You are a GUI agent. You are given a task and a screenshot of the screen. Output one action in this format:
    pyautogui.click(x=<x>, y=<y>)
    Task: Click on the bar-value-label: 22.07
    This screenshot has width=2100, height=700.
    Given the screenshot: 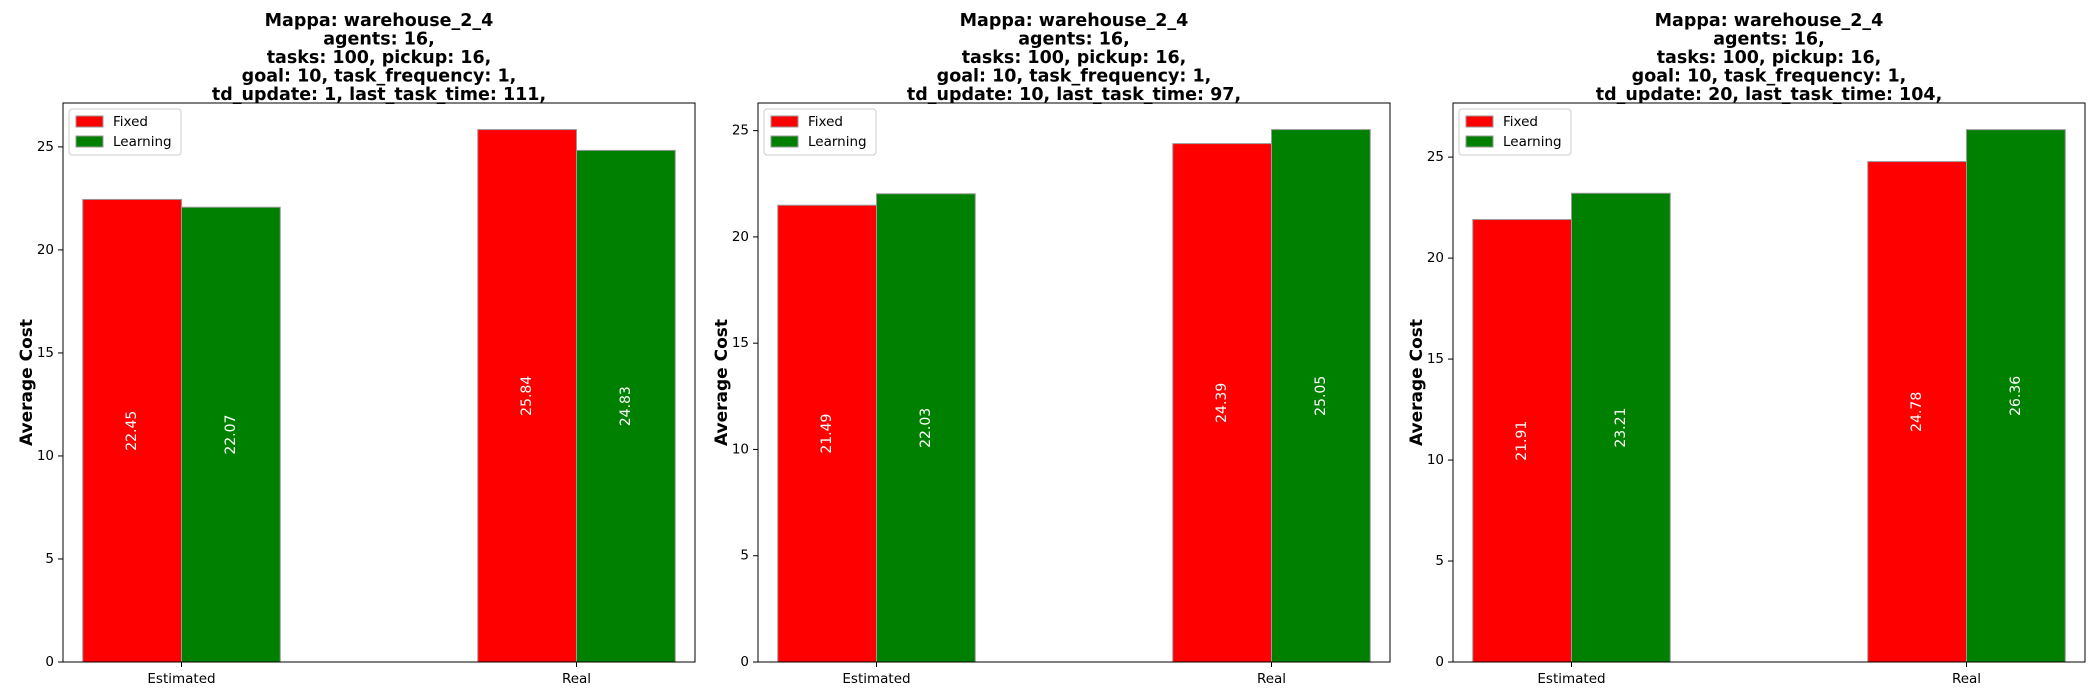 What is the action you would take?
    pyautogui.click(x=231, y=435)
    